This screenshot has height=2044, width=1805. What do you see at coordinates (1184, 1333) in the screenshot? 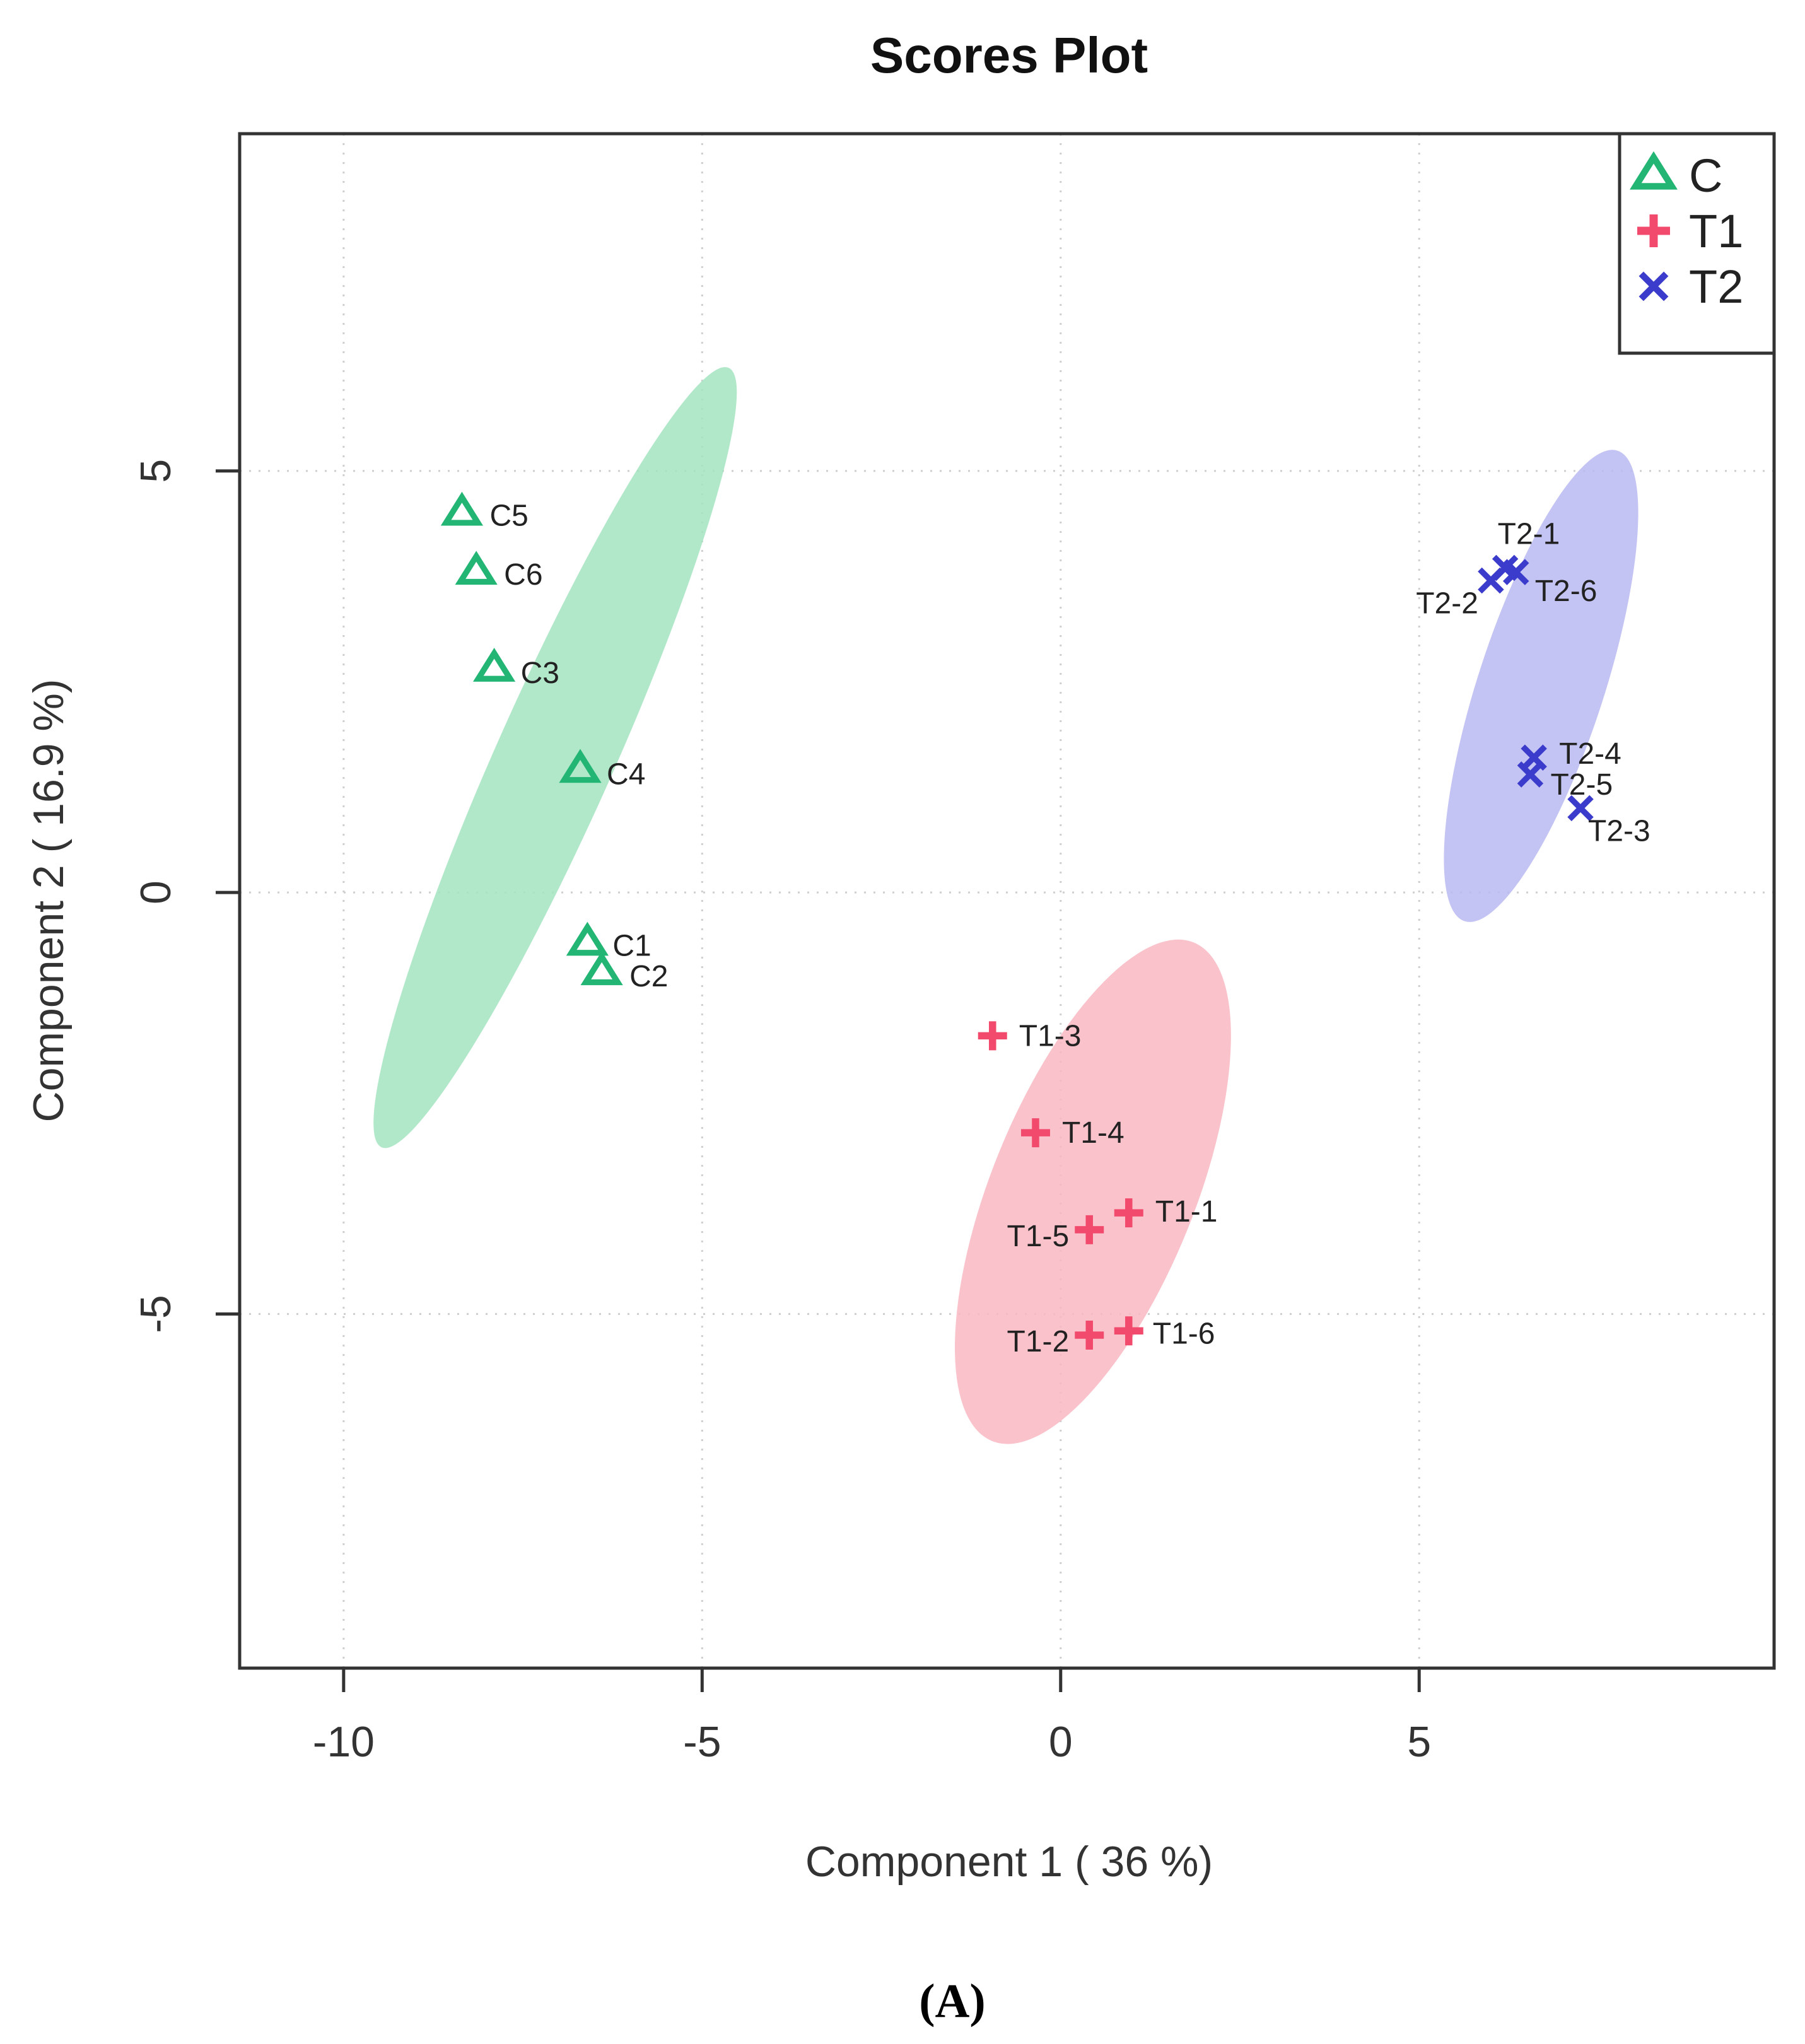
I see `point-label-t1-6: T1-6` at bounding box center [1184, 1333].